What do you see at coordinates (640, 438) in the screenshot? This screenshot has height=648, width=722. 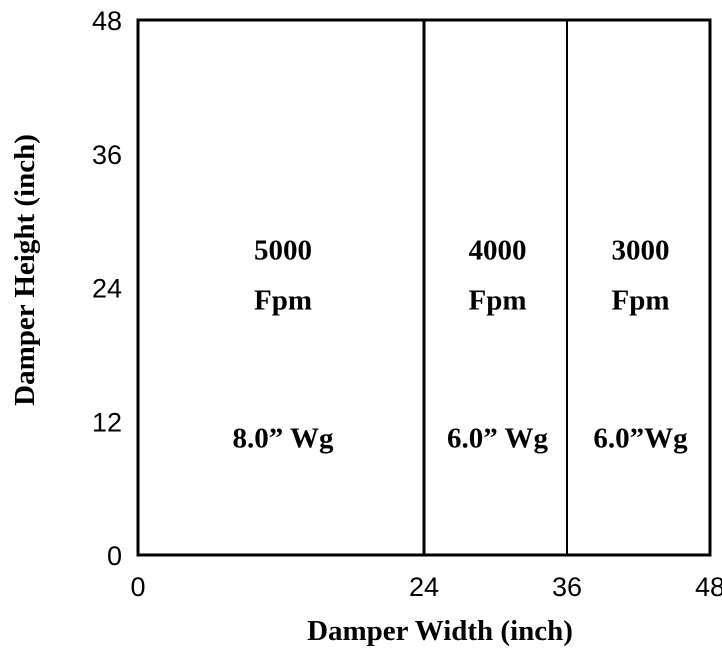 I see `region-pressure: 6.0”Wg` at bounding box center [640, 438].